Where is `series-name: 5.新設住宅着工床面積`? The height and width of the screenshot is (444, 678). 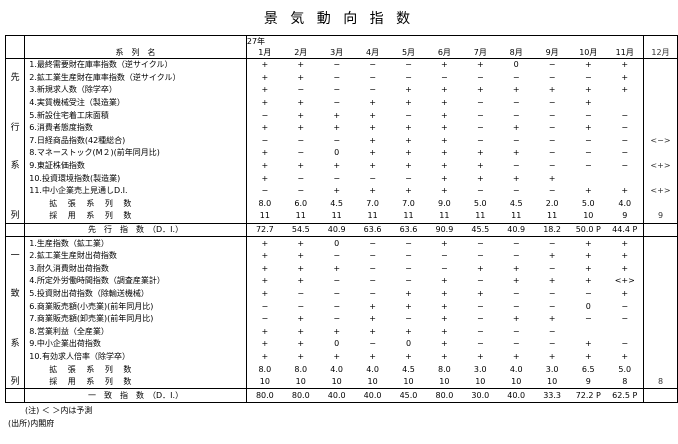 series-name: 5.新設住宅着工床面積 is located at coordinates (135, 115).